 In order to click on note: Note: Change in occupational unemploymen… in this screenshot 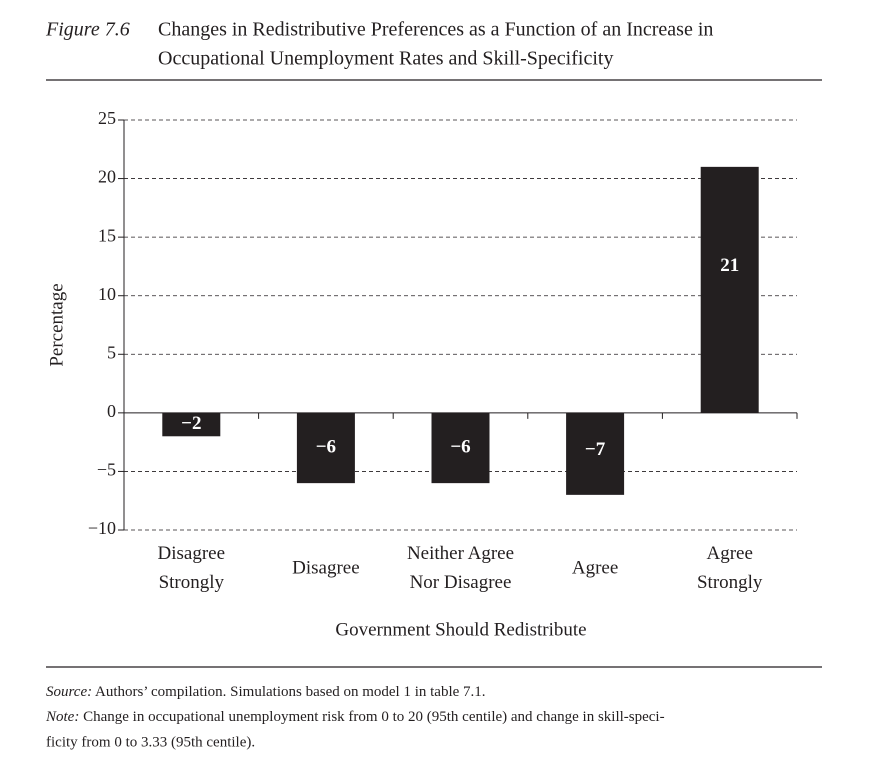, I will do `click(355, 717)`.